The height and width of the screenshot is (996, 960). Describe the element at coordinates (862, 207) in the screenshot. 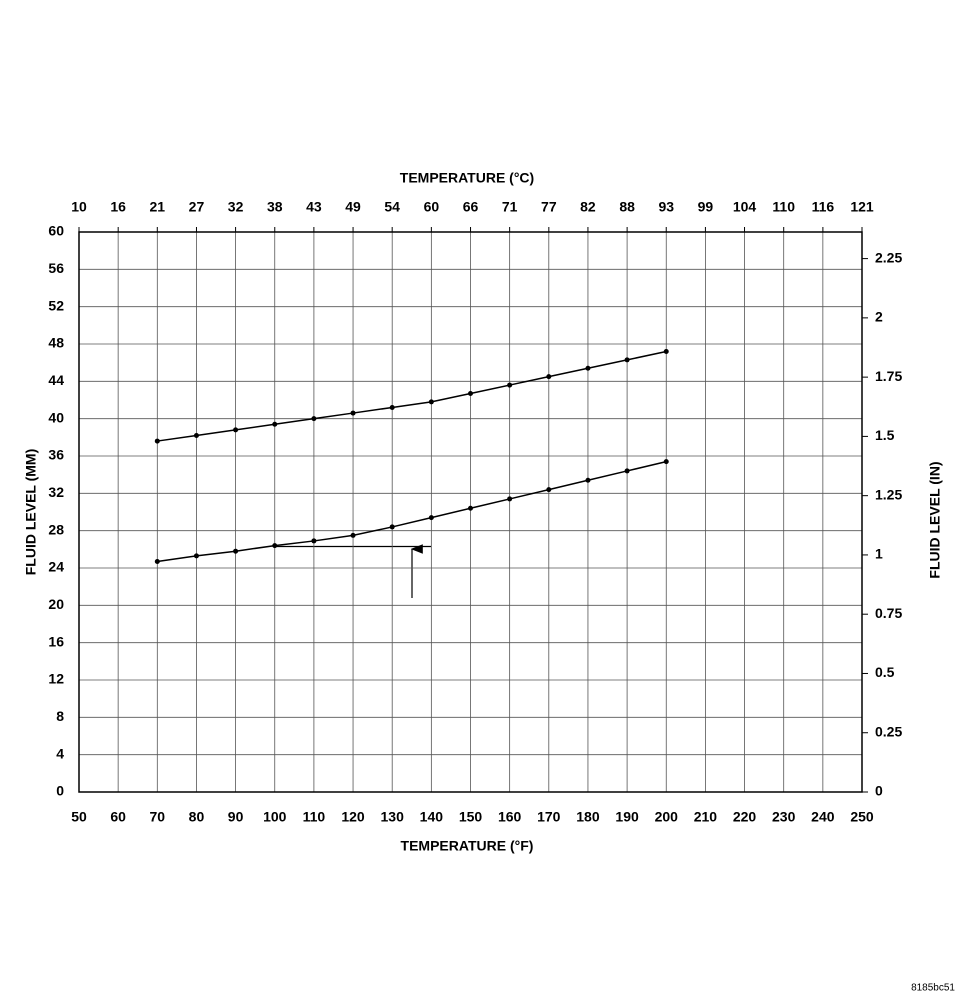

I see `x2-tick-label: 121` at that location.